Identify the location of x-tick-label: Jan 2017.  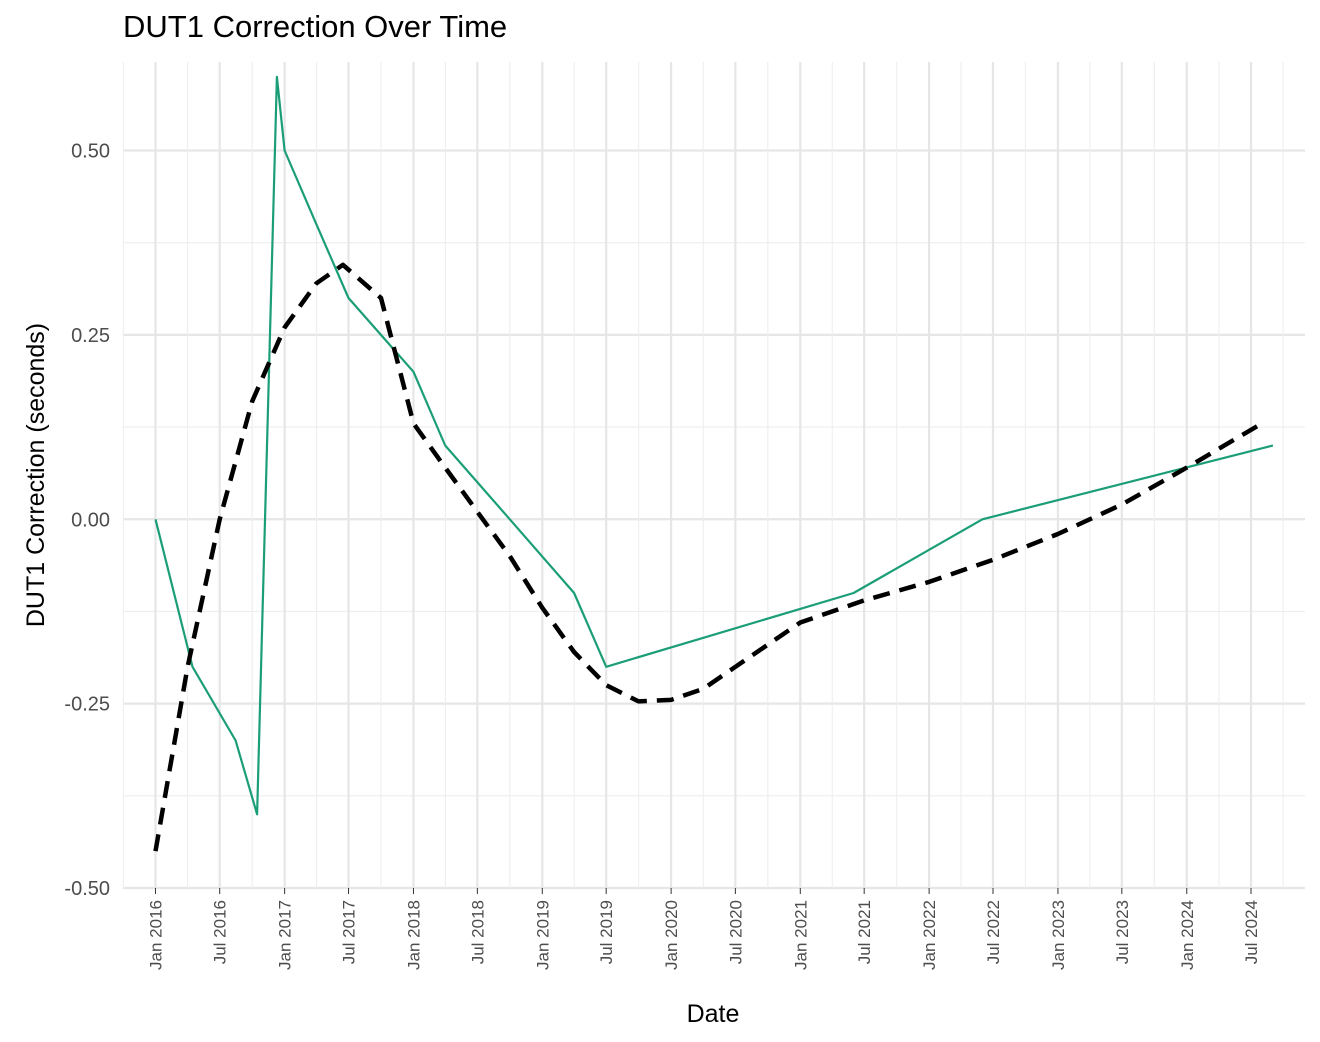
(285, 935).